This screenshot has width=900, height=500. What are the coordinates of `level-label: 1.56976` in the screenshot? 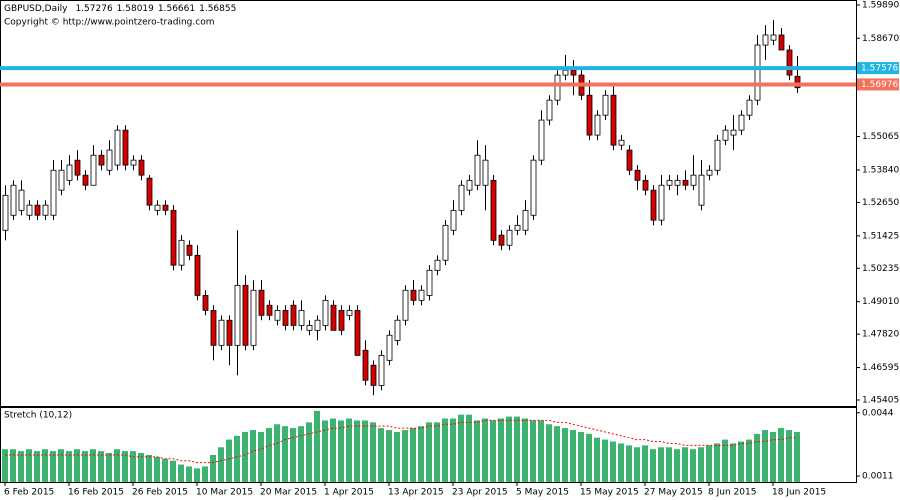 It's located at (879, 85).